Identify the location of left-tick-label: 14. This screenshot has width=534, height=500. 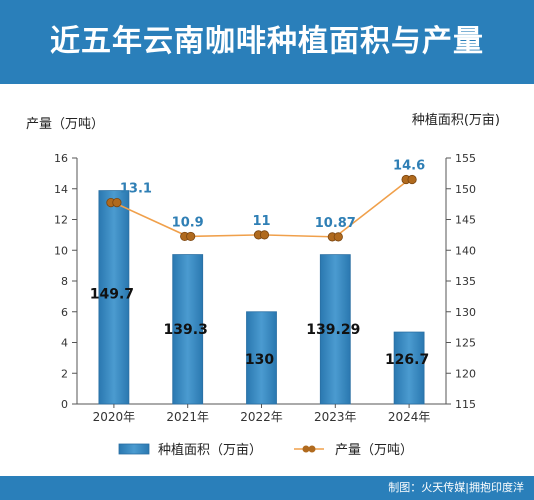
(61, 189).